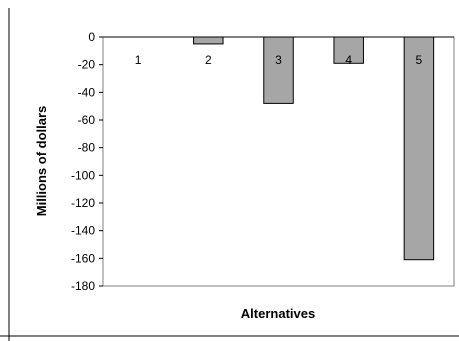  What do you see at coordinates (83, 286) in the screenshot?
I see `y-tick-label: -180` at bounding box center [83, 286].